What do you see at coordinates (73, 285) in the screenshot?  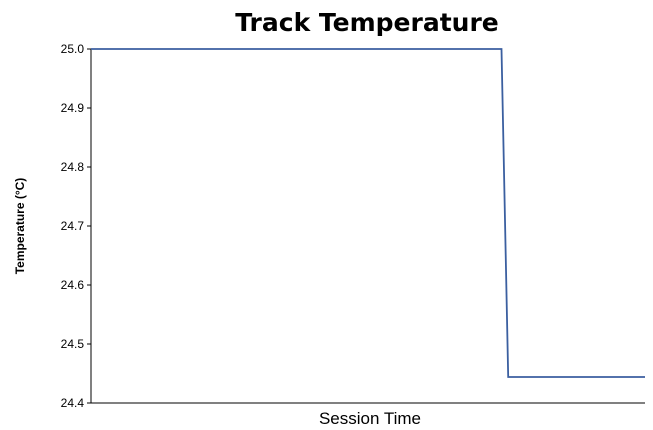 I see `y-tick-label: 24.6` at bounding box center [73, 285].